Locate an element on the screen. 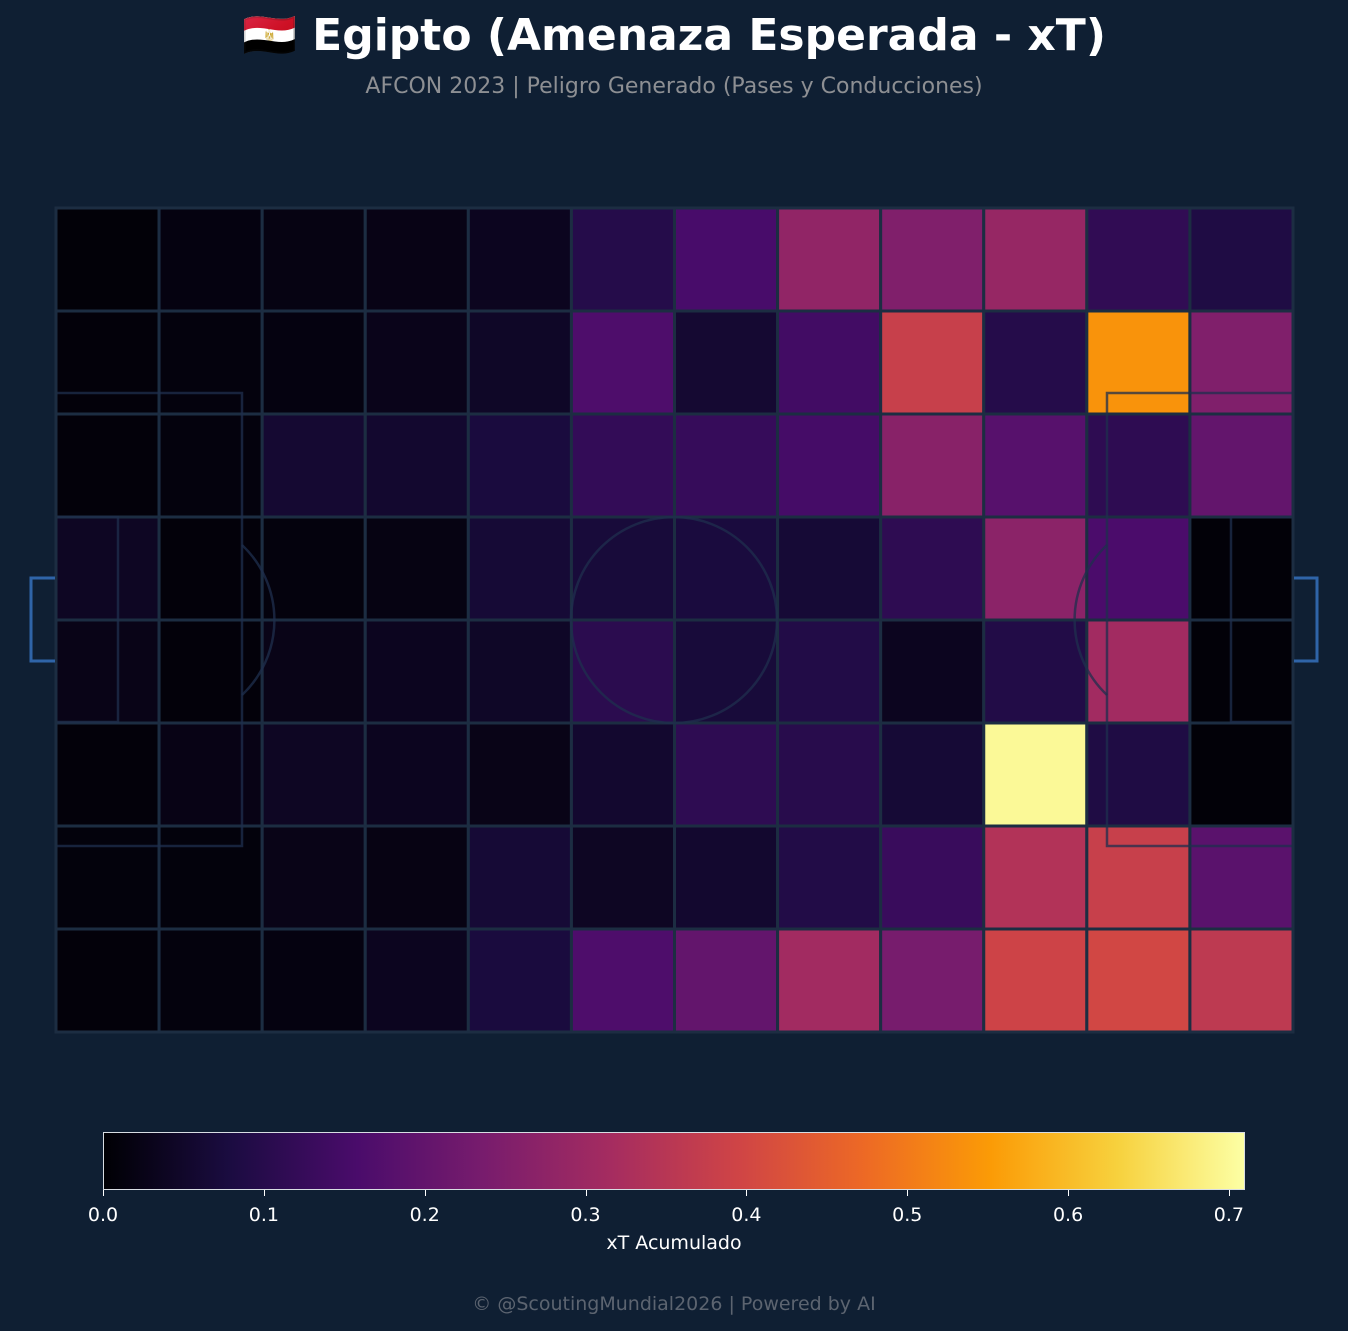 Image resolution: width=1348 pixels, height=1331 pixels. colorbar-tick-label: 0.3 is located at coordinates (585, 1215).